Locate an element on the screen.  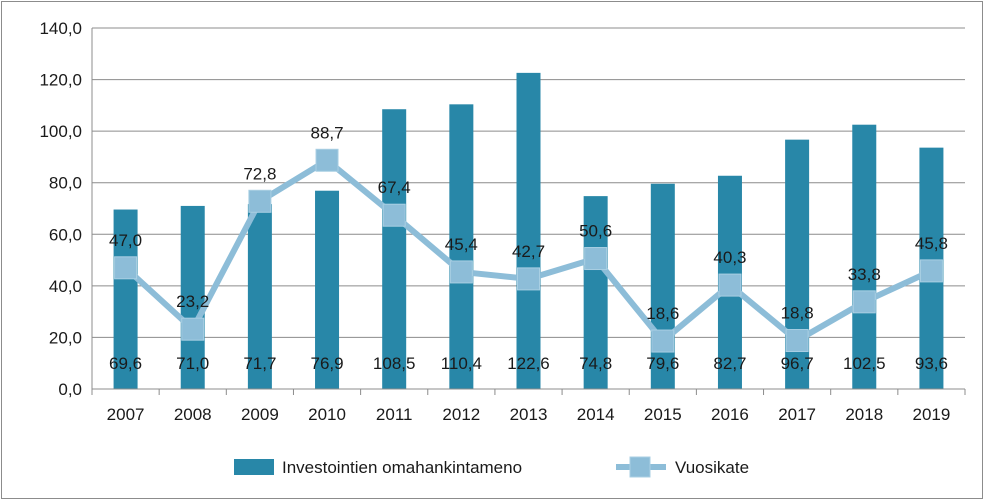
y-tick-label: 140,0 is located at coordinates (60, 28).